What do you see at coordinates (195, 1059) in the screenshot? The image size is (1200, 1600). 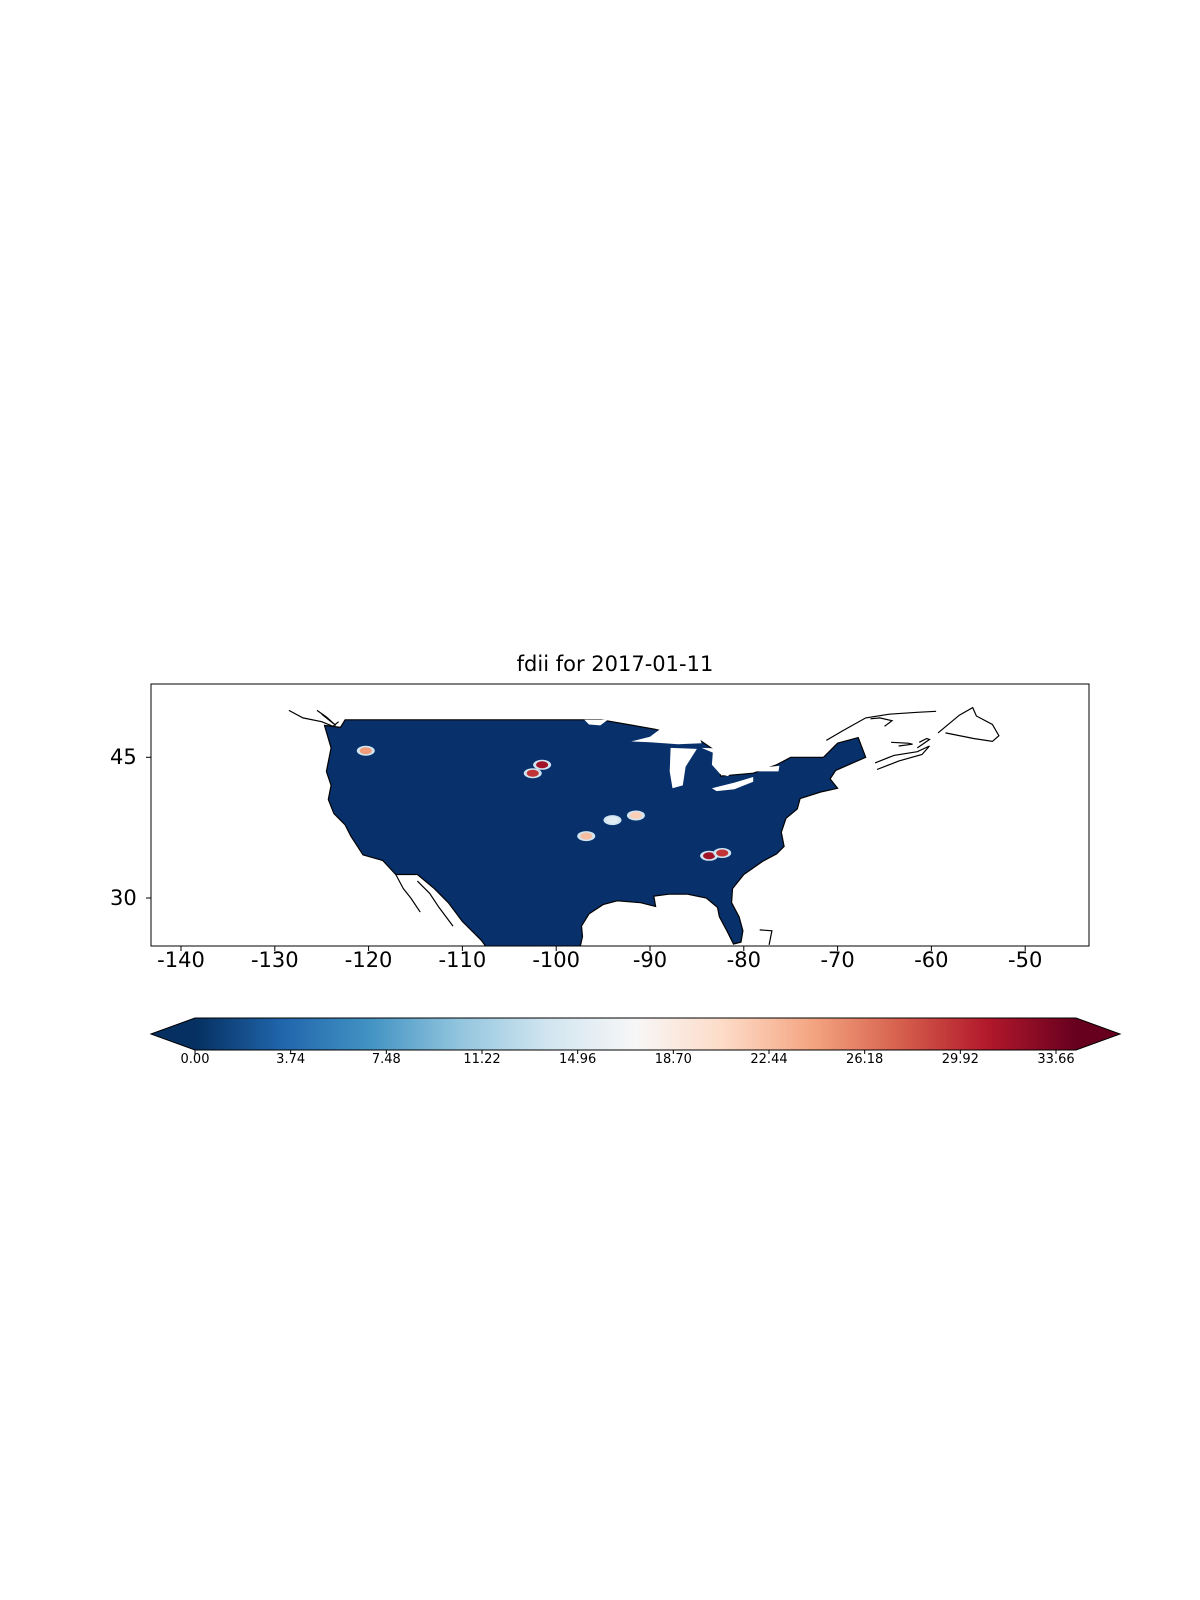 I see `colorbar-tick-label: 0.00` at bounding box center [195, 1059].